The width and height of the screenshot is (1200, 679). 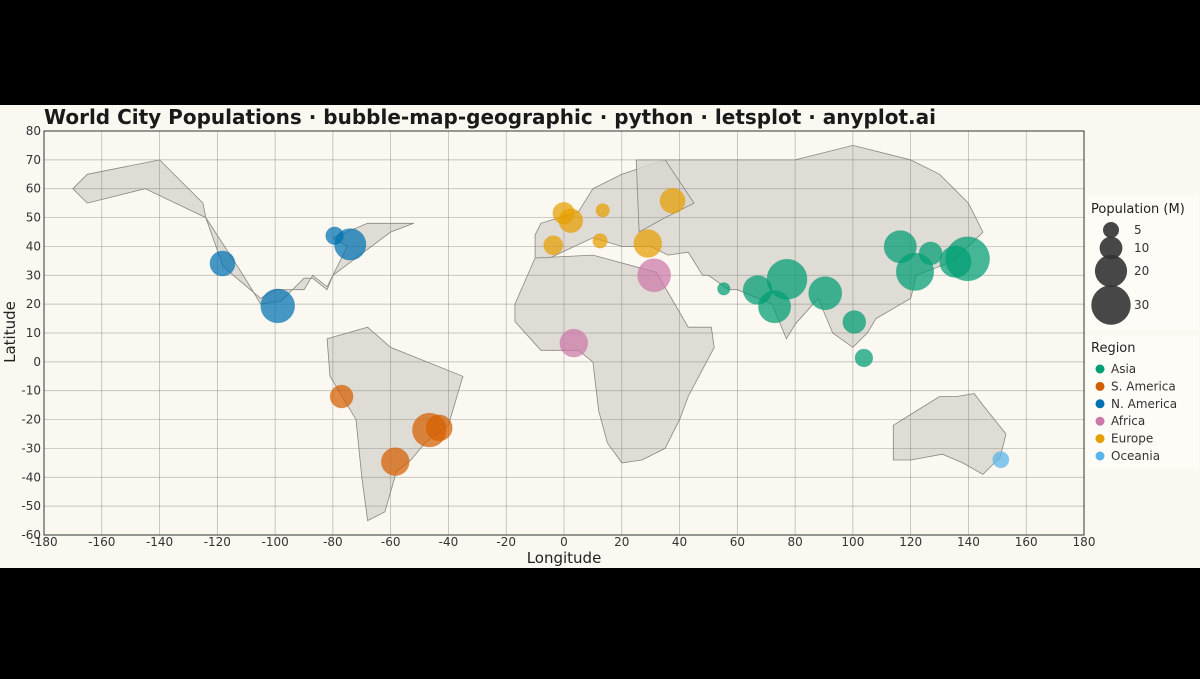 What do you see at coordinates (33, 218) in the screenshot?
I see `y-tick-label: 50` at bounding box center [33, 218].